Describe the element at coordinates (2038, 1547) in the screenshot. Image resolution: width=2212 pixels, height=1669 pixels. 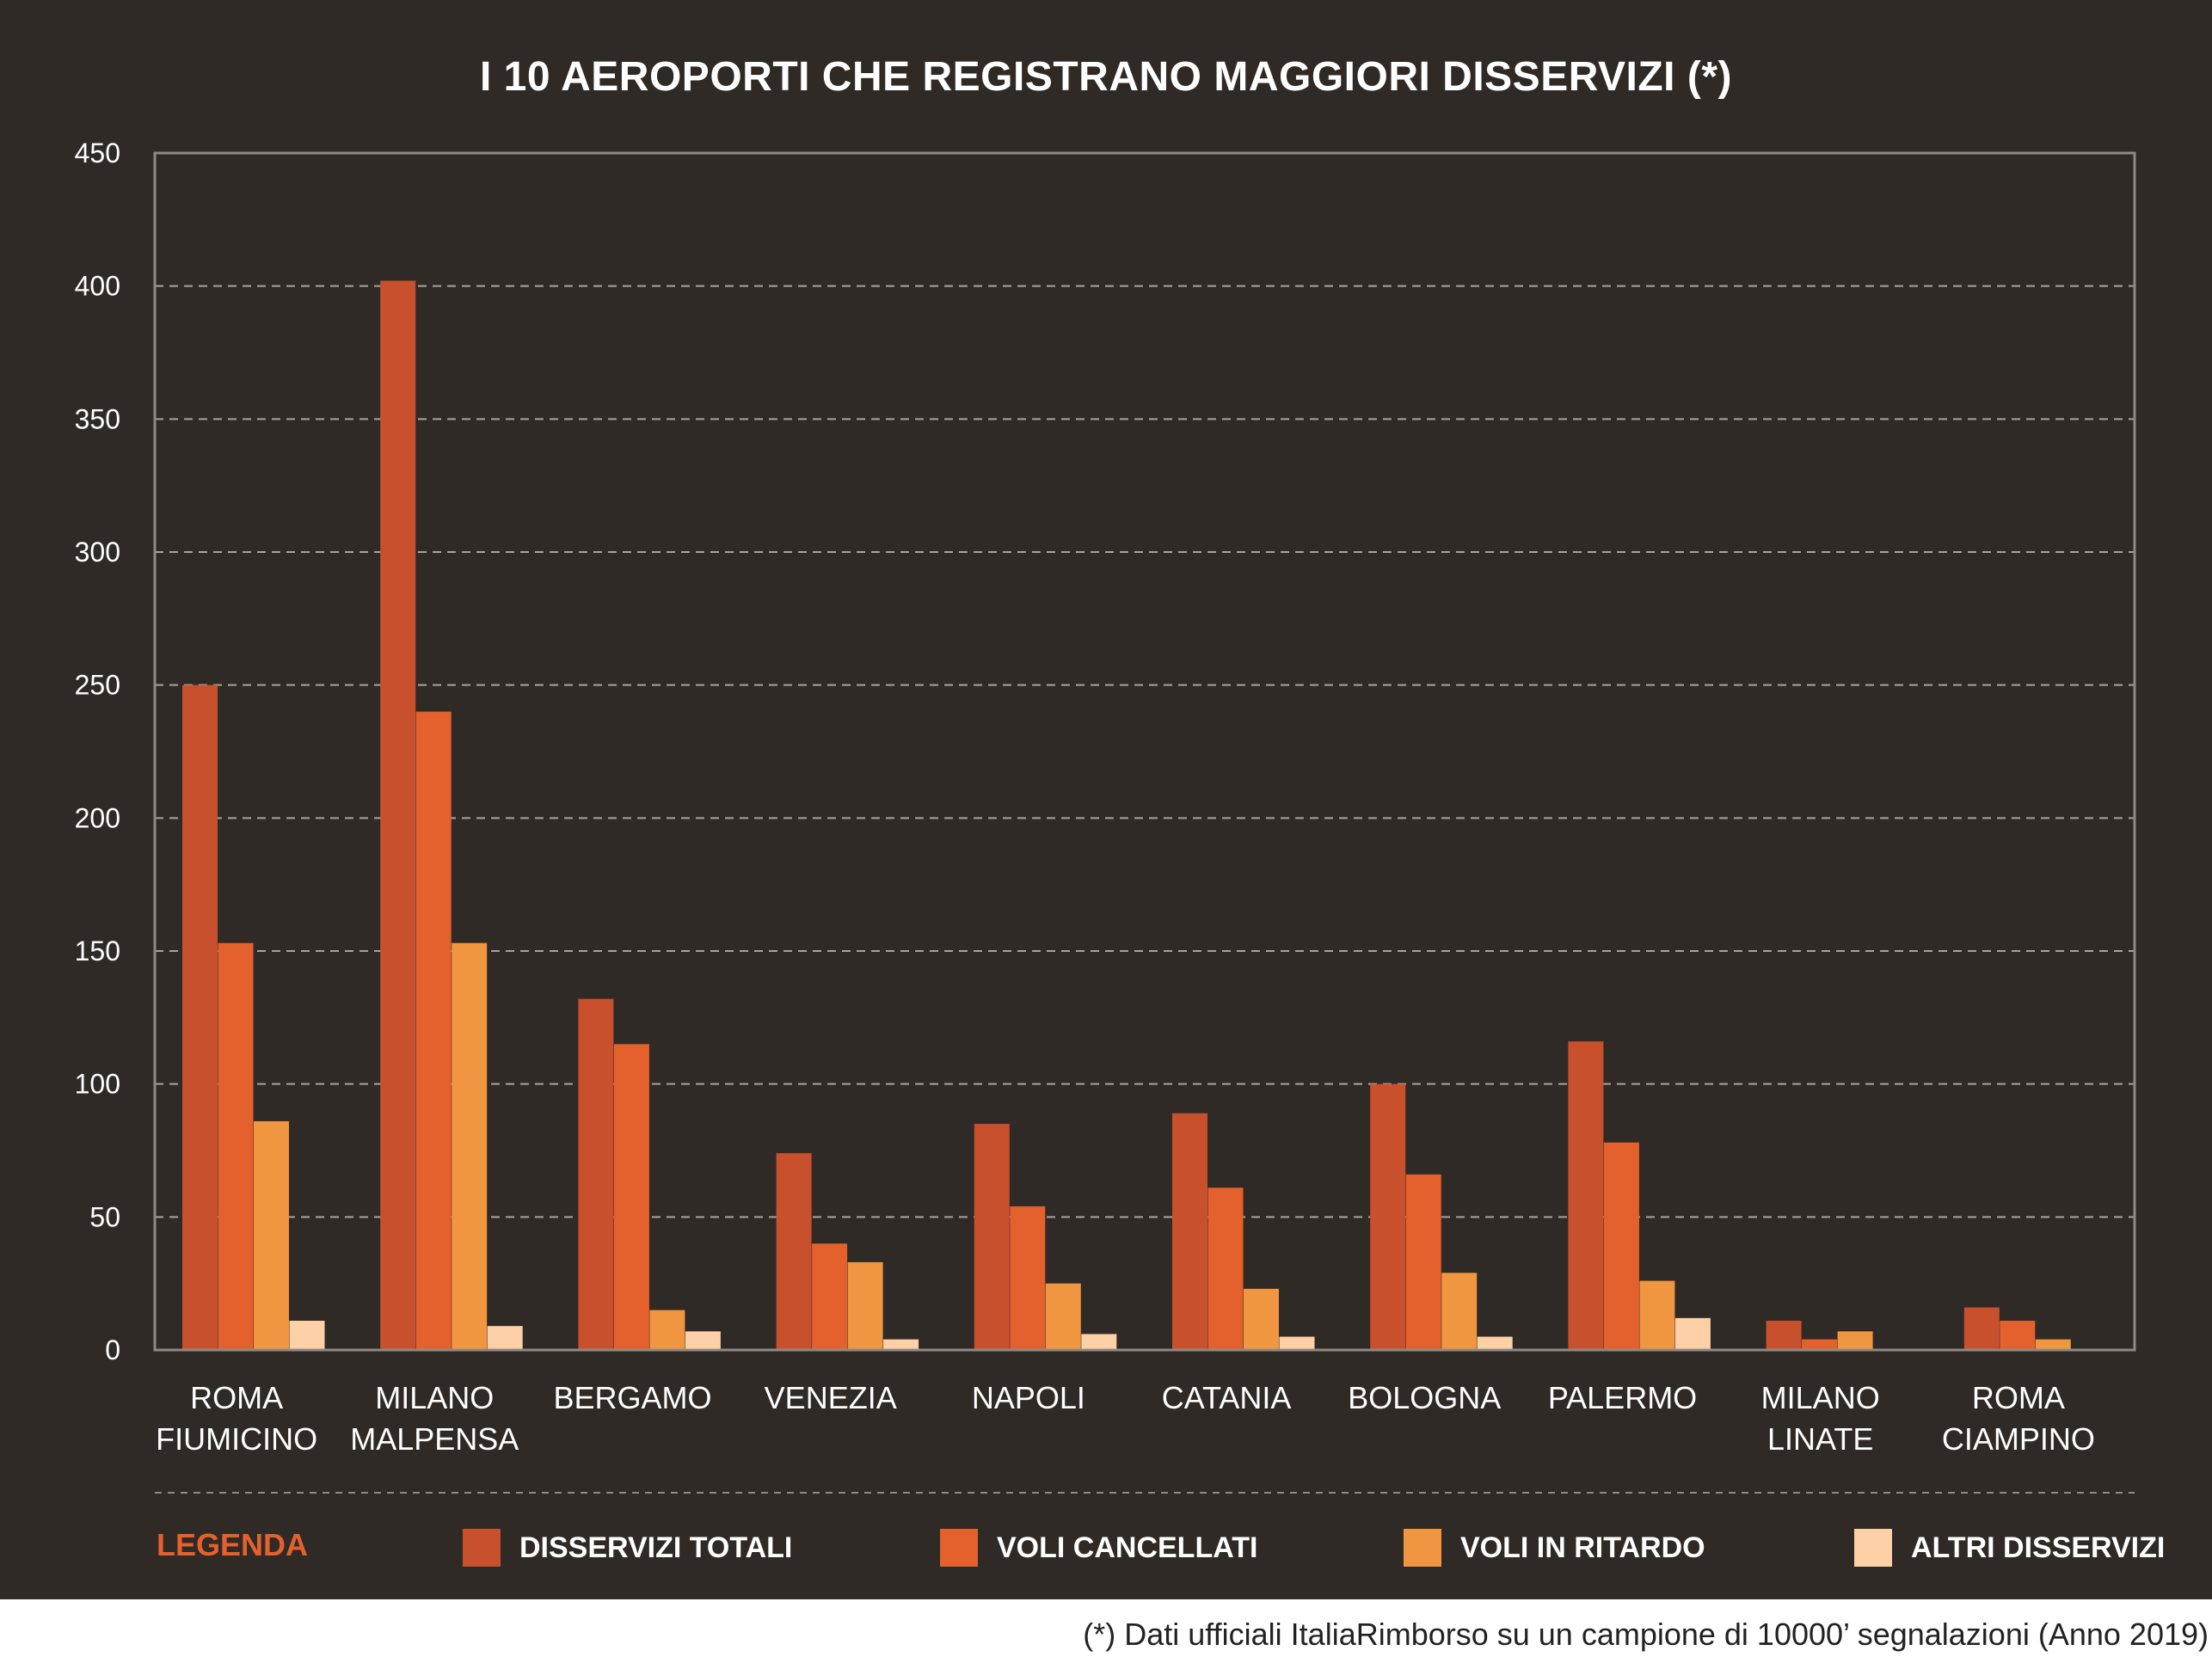
I see `legend-label: ALTRI DISSERVIZI` at that location.